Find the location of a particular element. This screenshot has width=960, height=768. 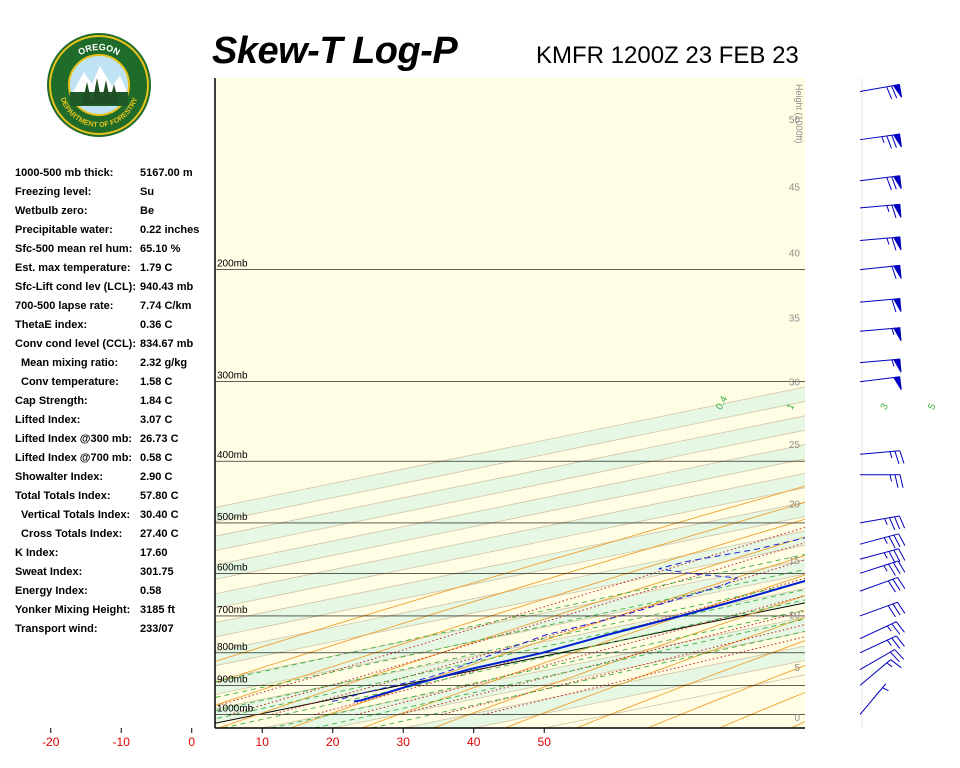

pressure-label: 800mb is located at coordinates (232, 647).